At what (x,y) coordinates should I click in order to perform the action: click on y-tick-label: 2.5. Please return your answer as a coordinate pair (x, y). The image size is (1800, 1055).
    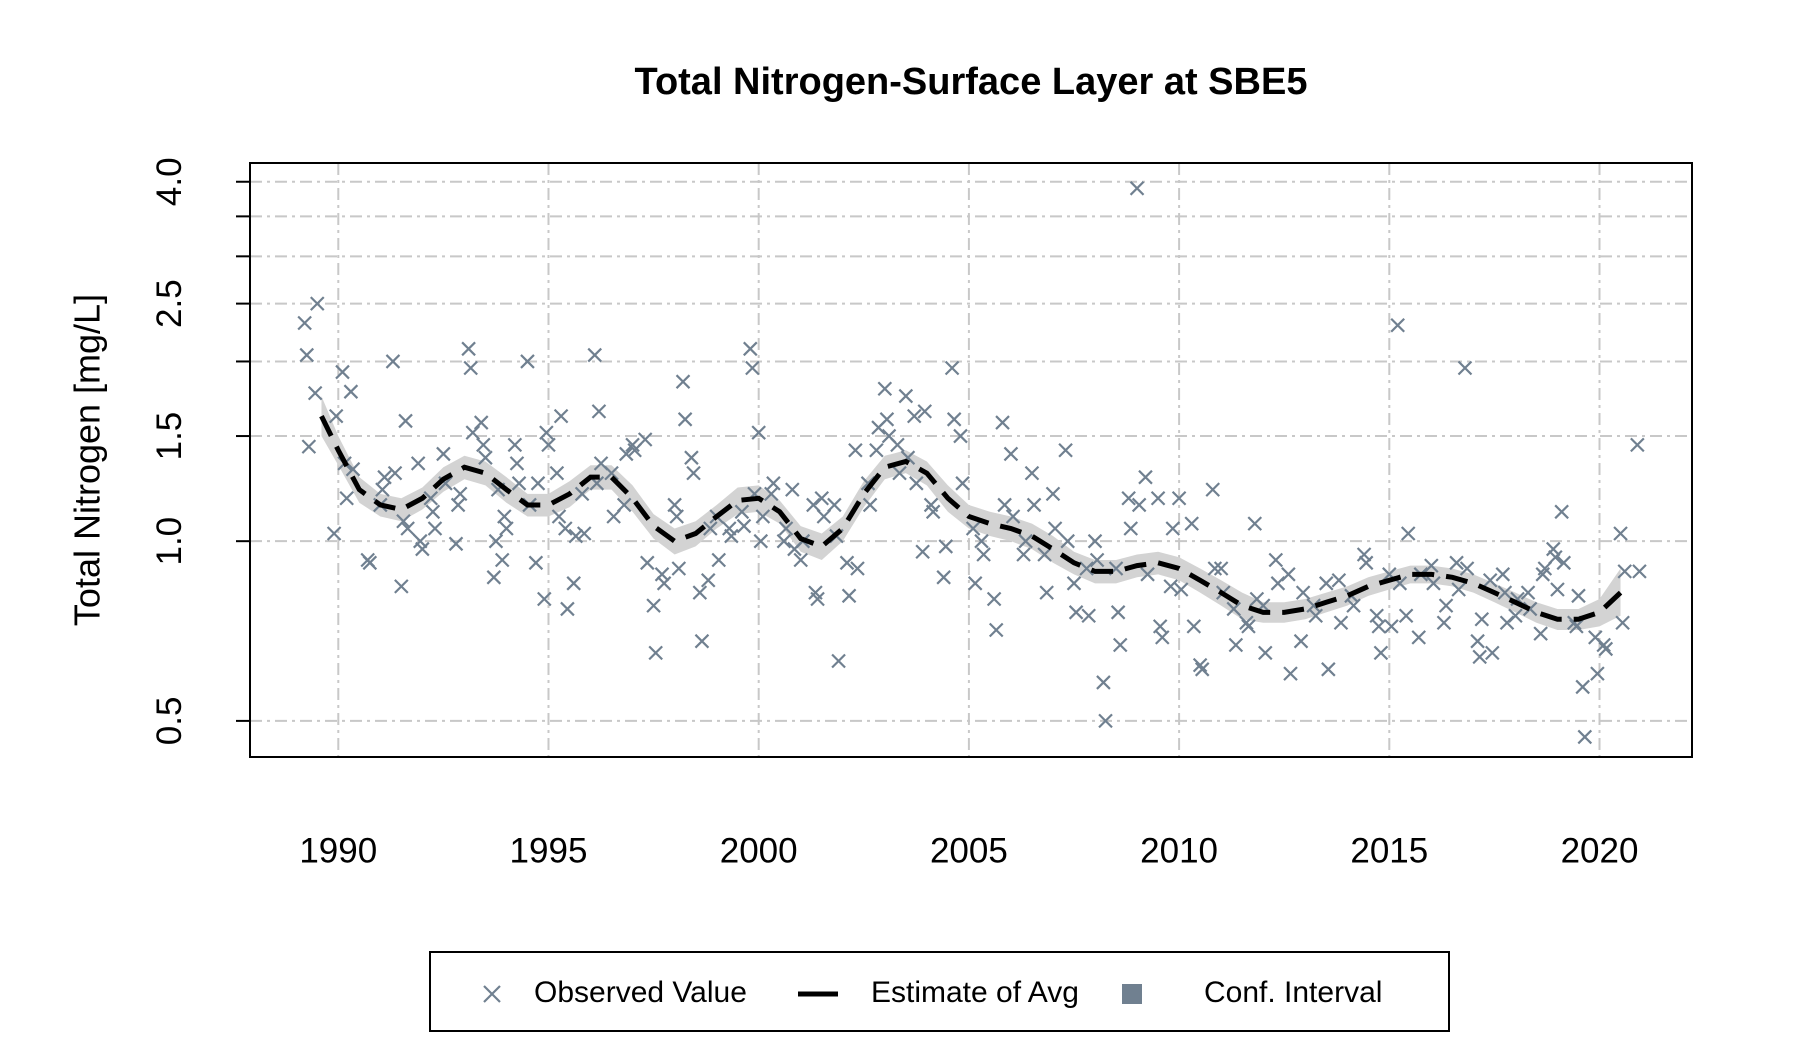
    Looking at the image, I should click on (169, 303).